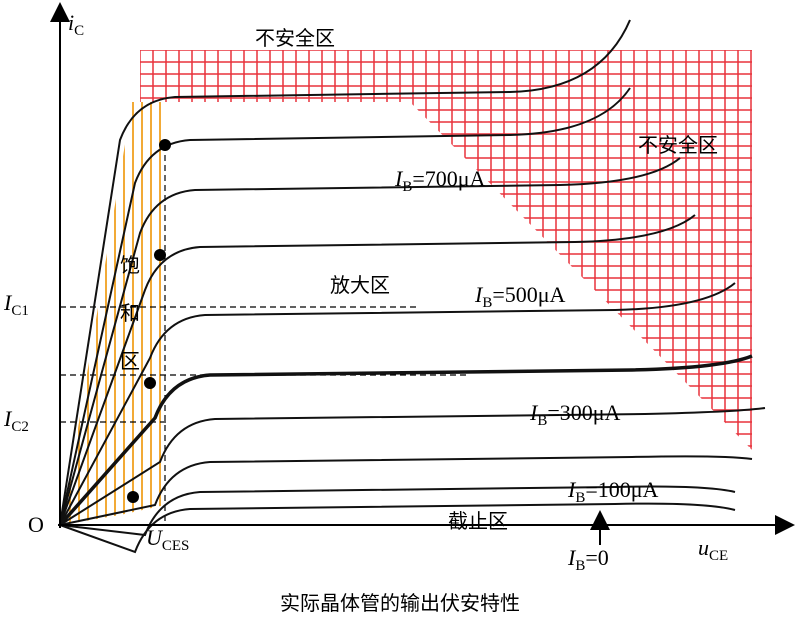  Describe the element at coordinates (130, 313) in the screenshot. I see `region-label: 和` at that location.